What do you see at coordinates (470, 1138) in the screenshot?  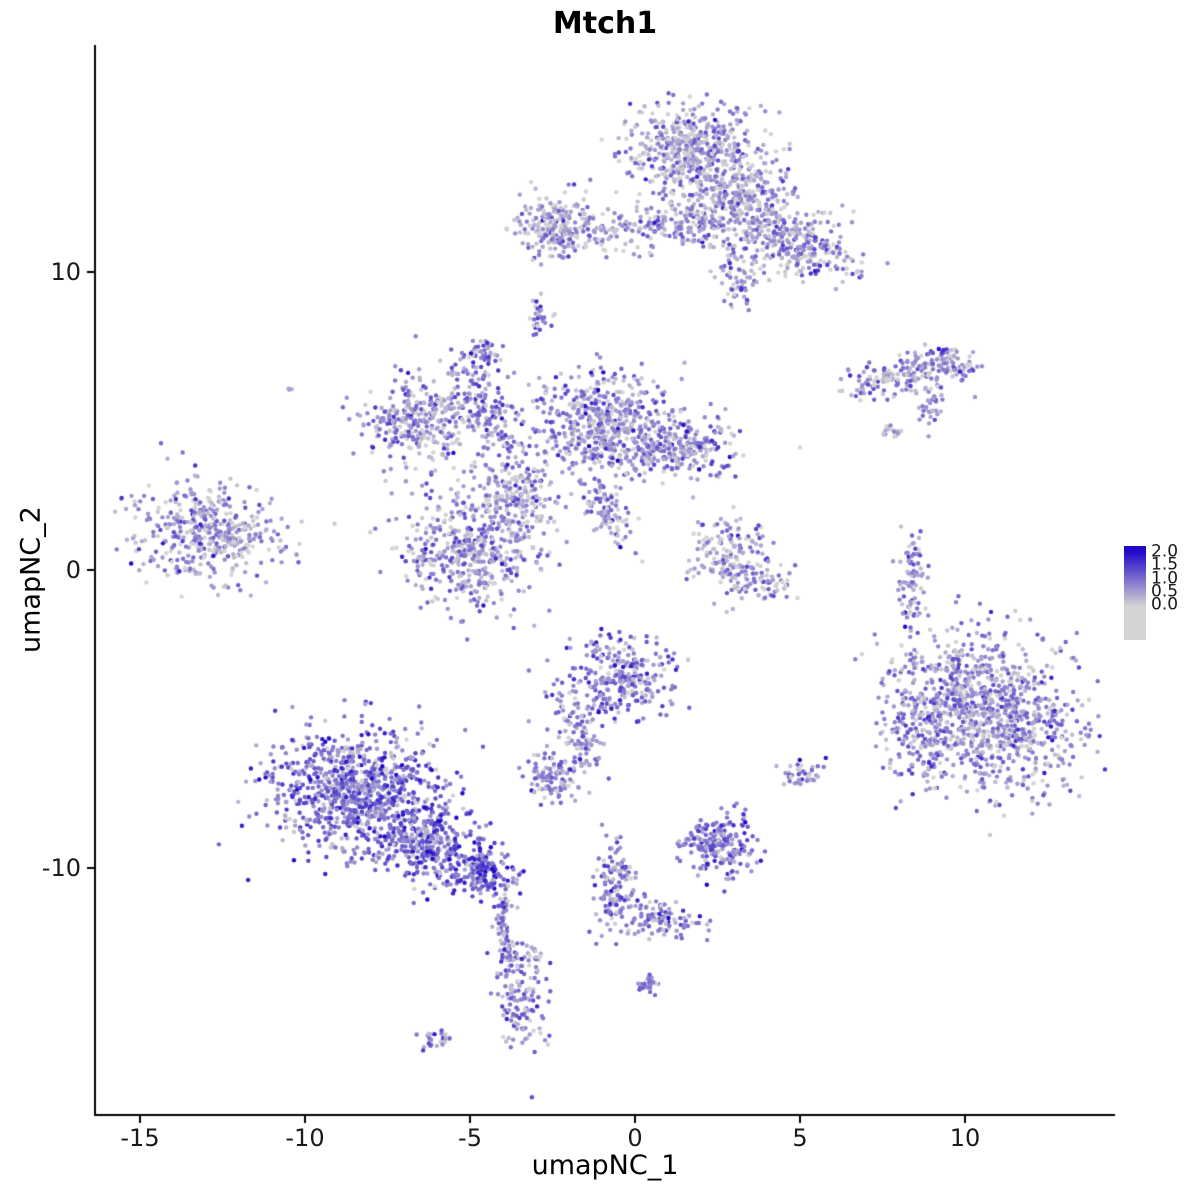 I see `x-tick-label: -5` at bounding box center [470, 1138].